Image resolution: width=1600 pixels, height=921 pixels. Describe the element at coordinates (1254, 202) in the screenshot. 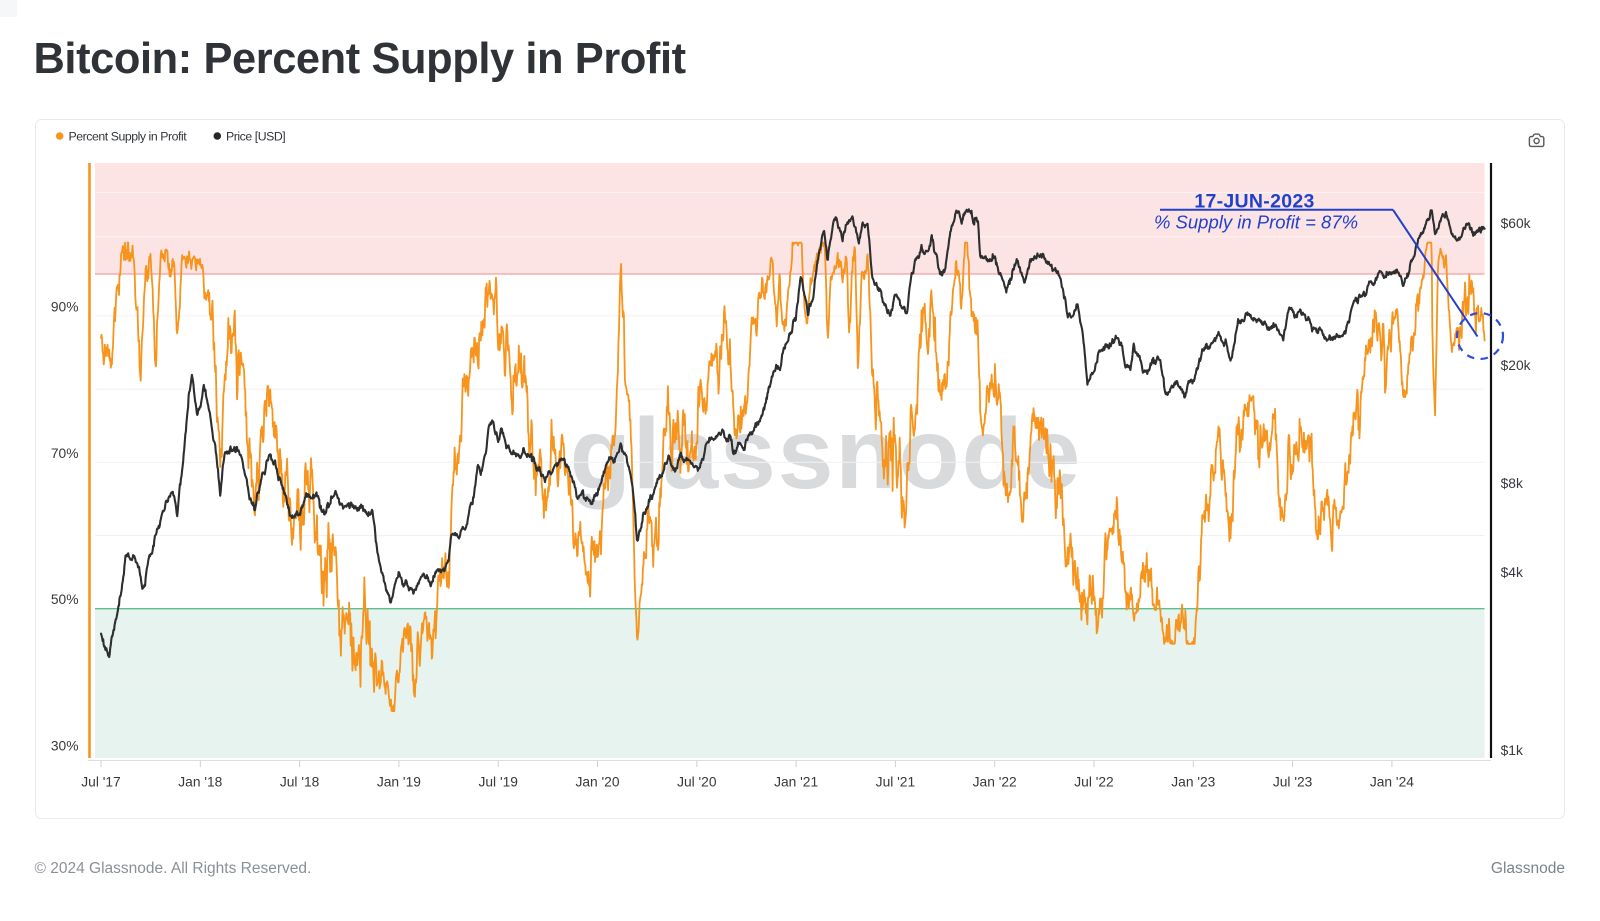

I see `svg-text: 17-JUN-2023` at that location.